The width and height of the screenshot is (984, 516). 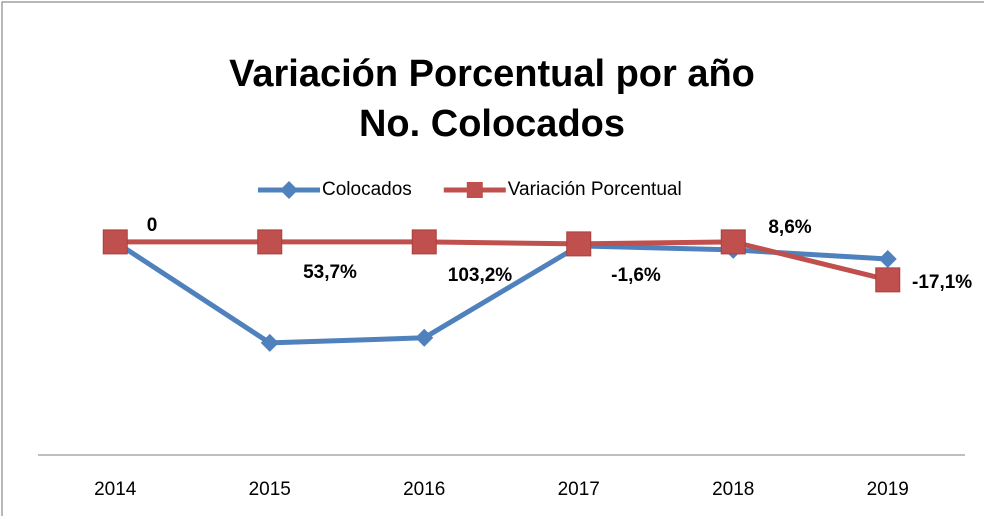 What do you see at coordinates (330, 272) in the screenshot?
I see `data-label: 53,7%` at bounding box center [330, 272].